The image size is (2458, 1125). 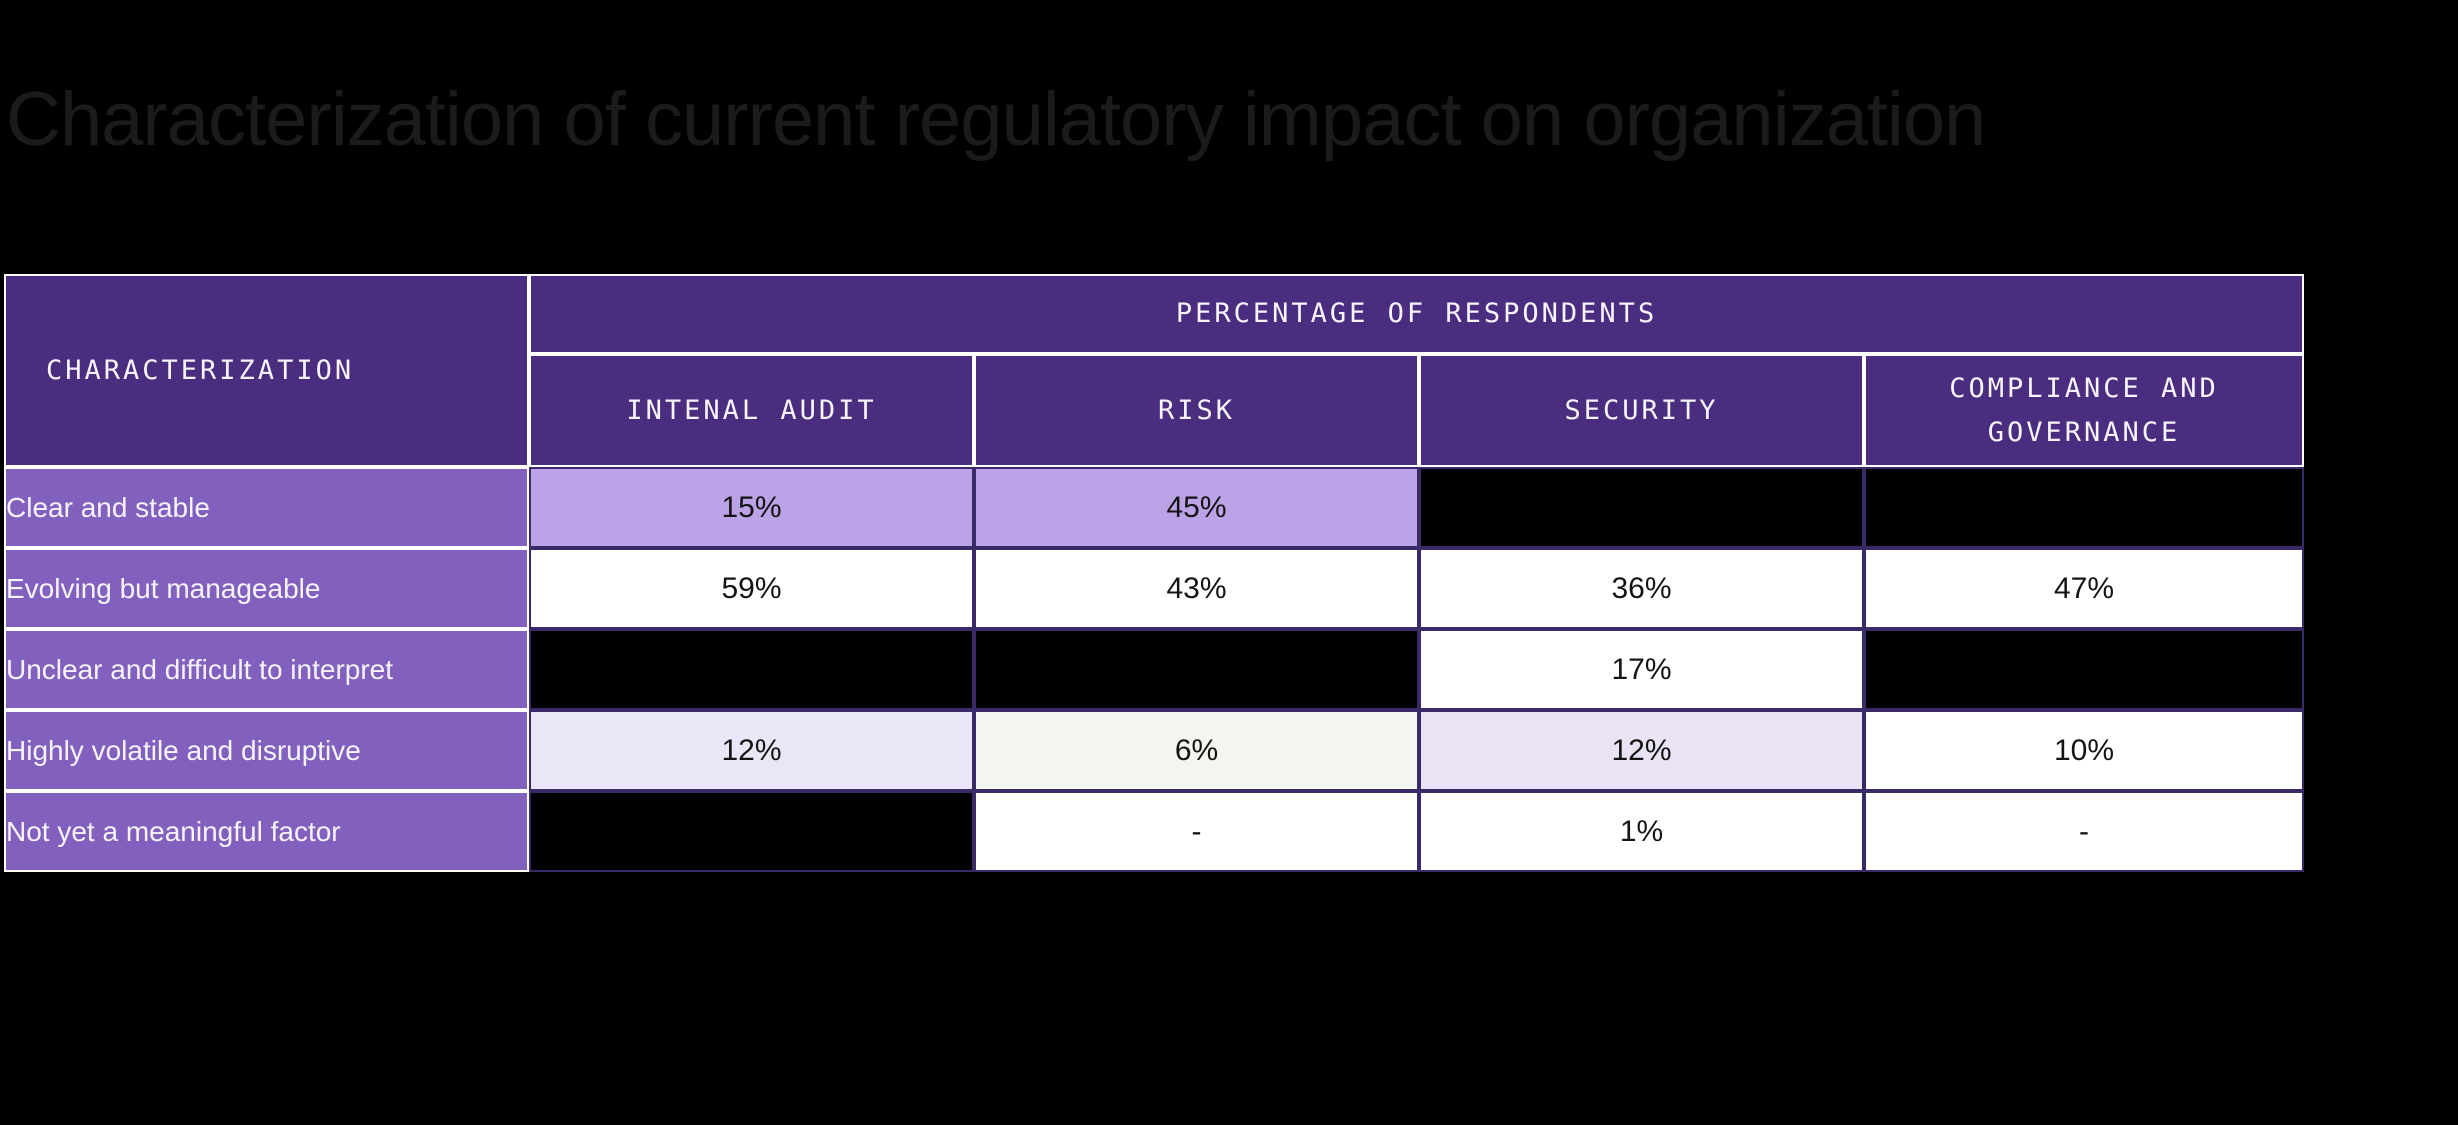 What do you see at coordinates (1196, 750) in the screenshot?
I see `value-cell: 6%` at bounding box center [1196, 750].